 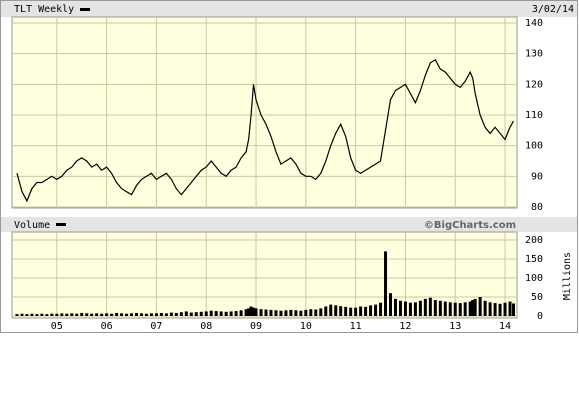 What do you see at coordinates (537, 207) in the screenshot?
I see `y-tick-label: 80` at bounding box center [537, 207].